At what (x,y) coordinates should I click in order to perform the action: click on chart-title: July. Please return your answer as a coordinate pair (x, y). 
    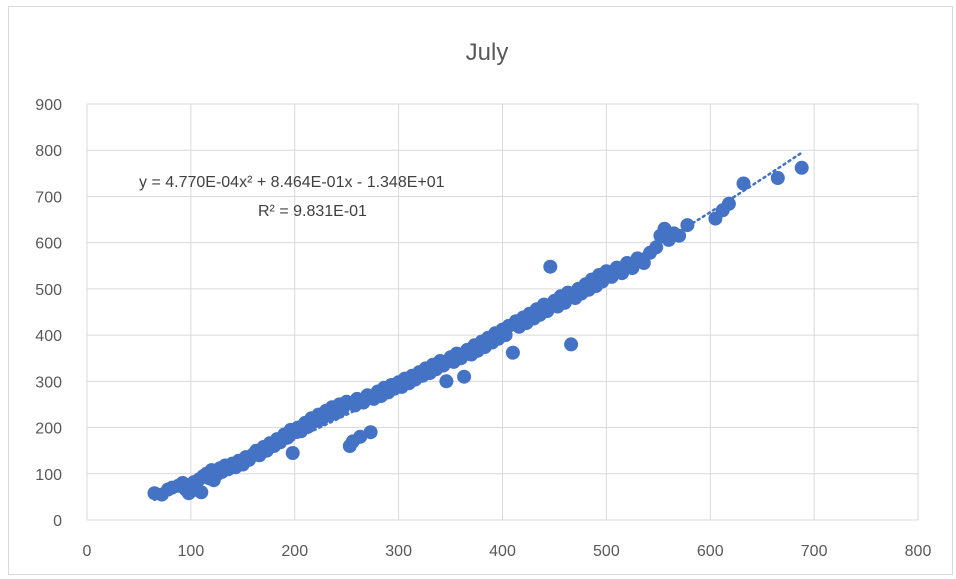
    Looking at the image, I should click on (487, 52).